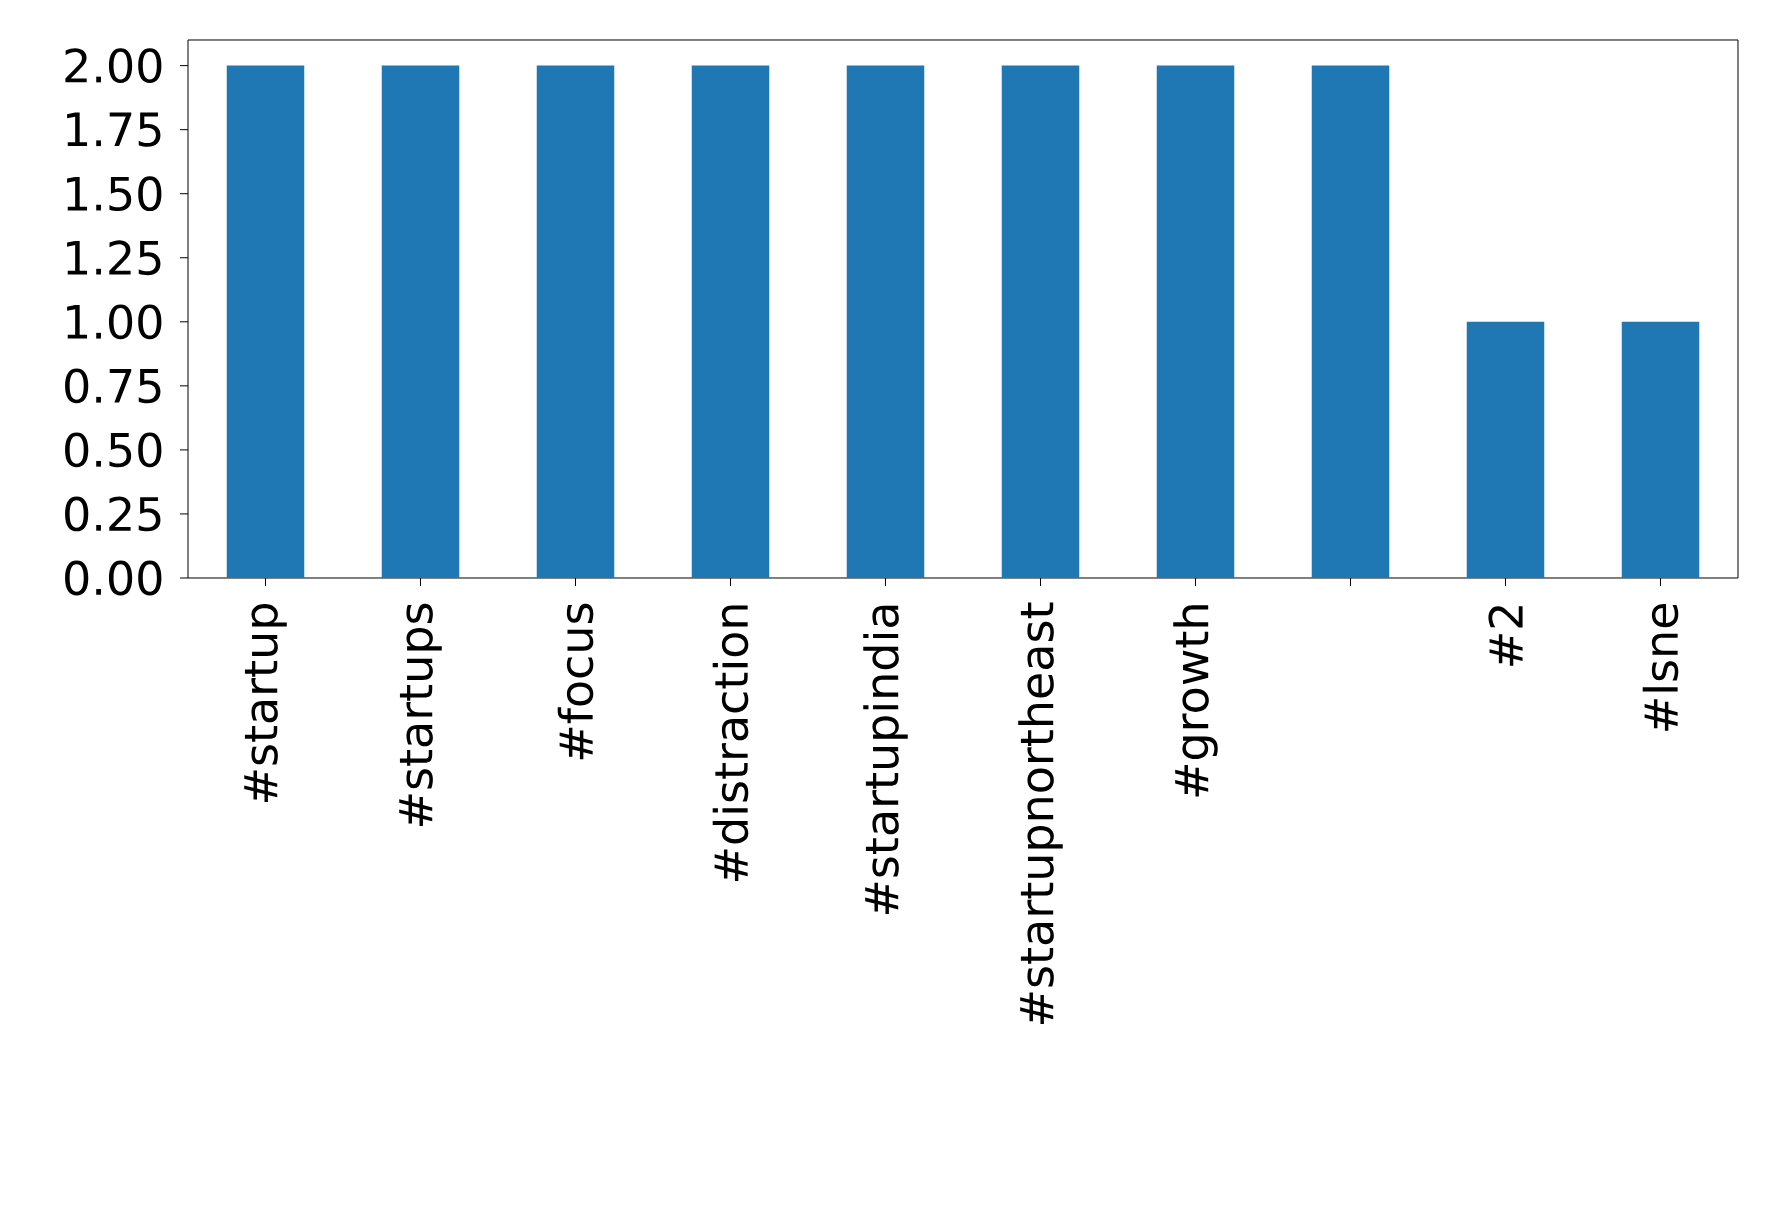  What do you see at coordinates (114, 194) in the screenshot?
I see `y-tick-label: 1.50` at bounding box center [114, 194].